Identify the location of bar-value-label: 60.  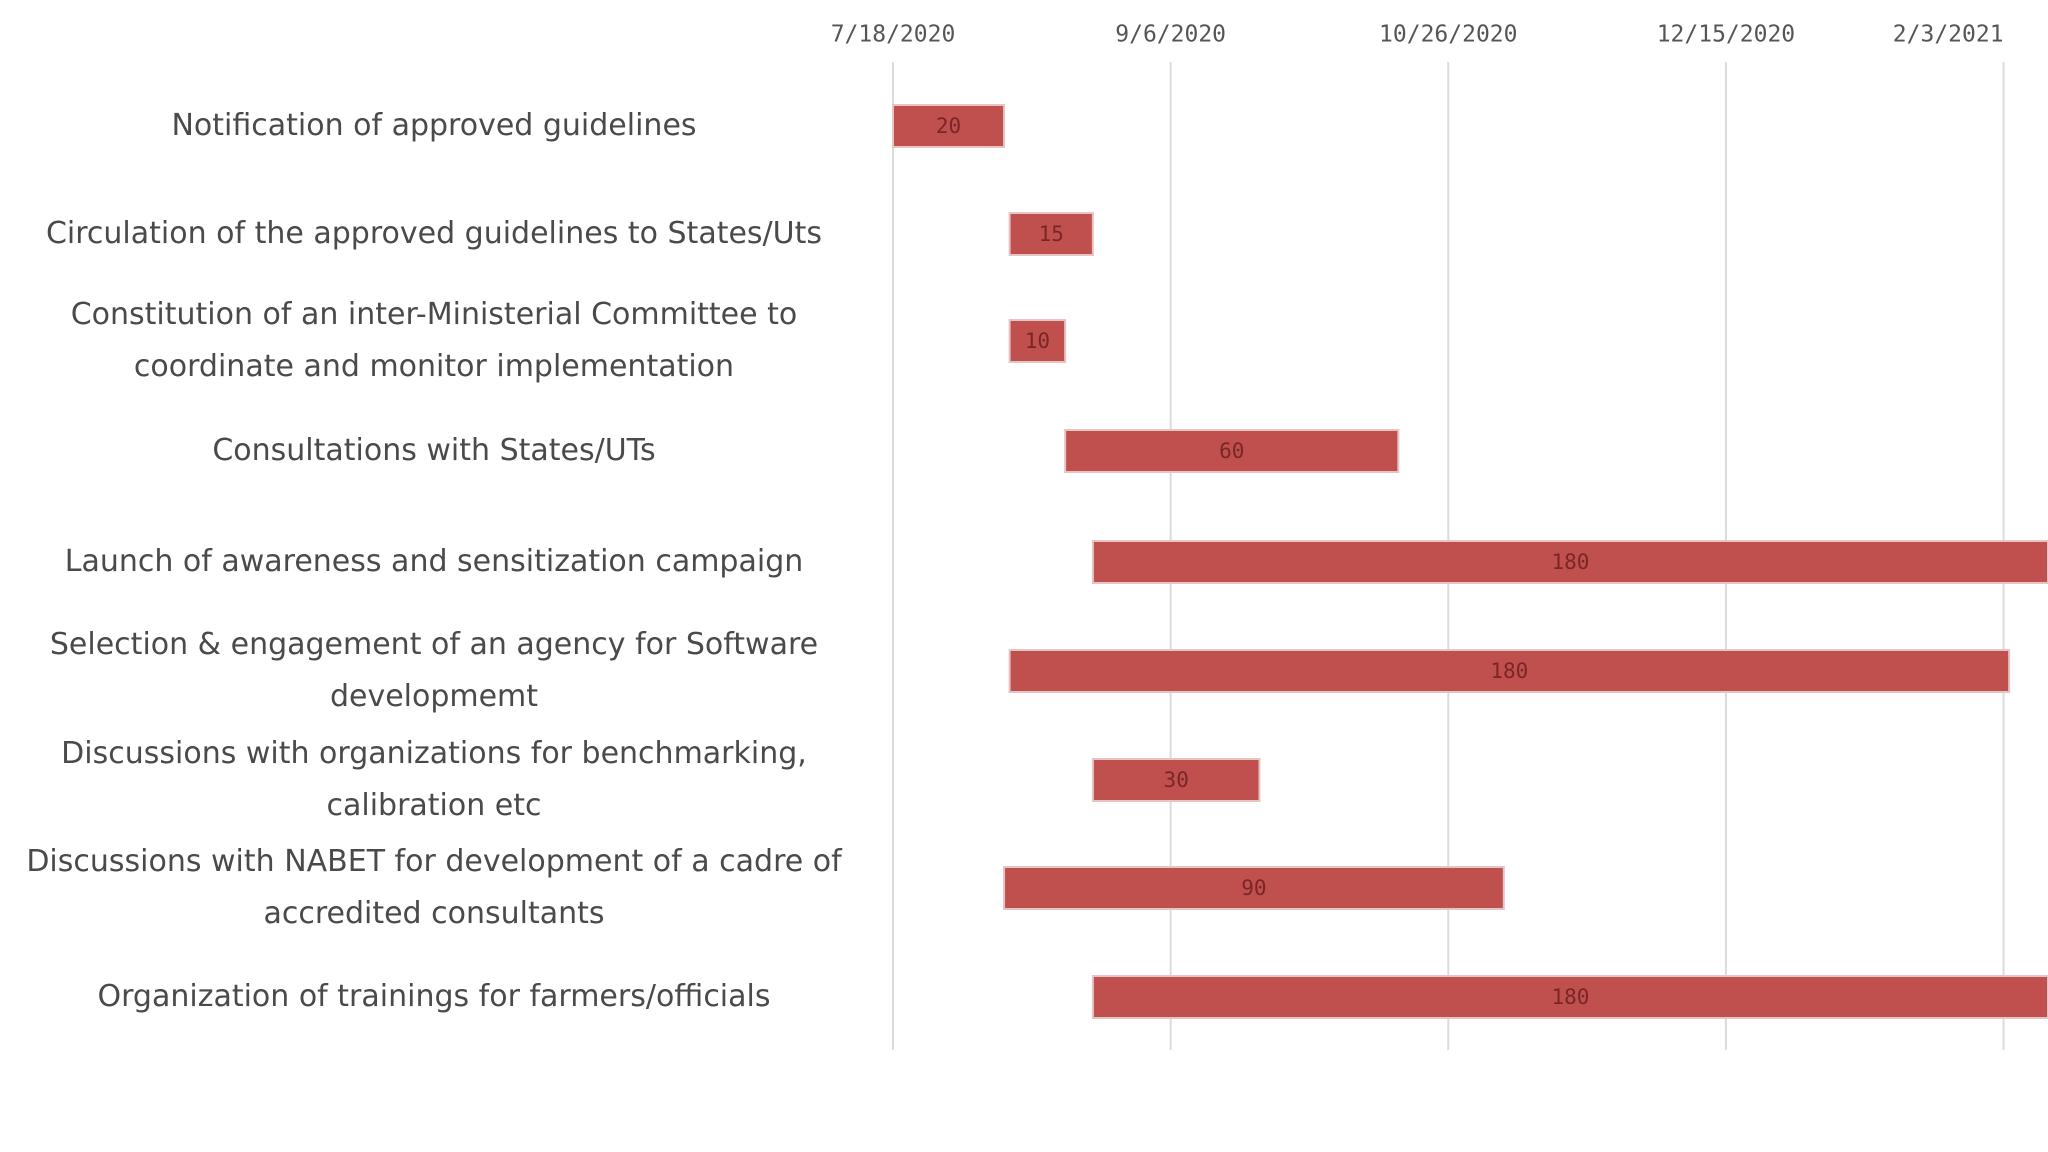
(1231, 451).